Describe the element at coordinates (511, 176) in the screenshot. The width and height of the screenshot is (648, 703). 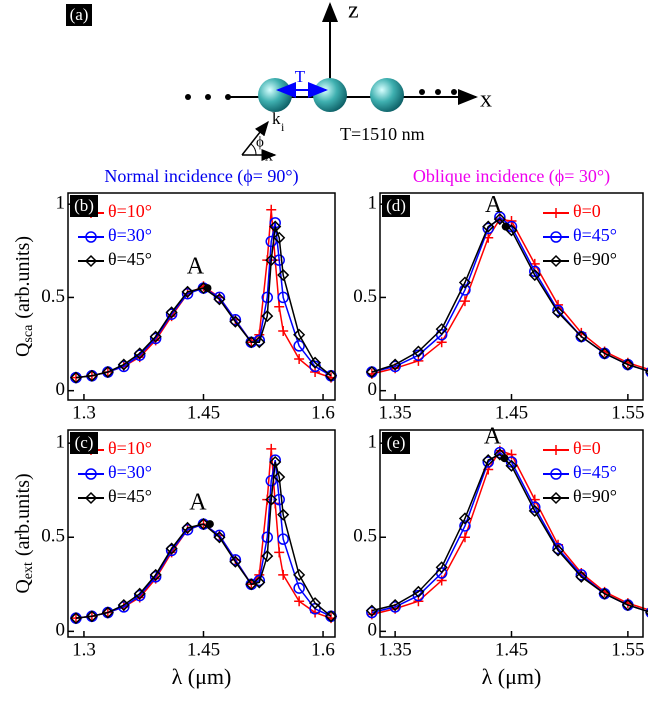
I see `column-title: Oblique incidence (ϕ= 30°)` at that location.